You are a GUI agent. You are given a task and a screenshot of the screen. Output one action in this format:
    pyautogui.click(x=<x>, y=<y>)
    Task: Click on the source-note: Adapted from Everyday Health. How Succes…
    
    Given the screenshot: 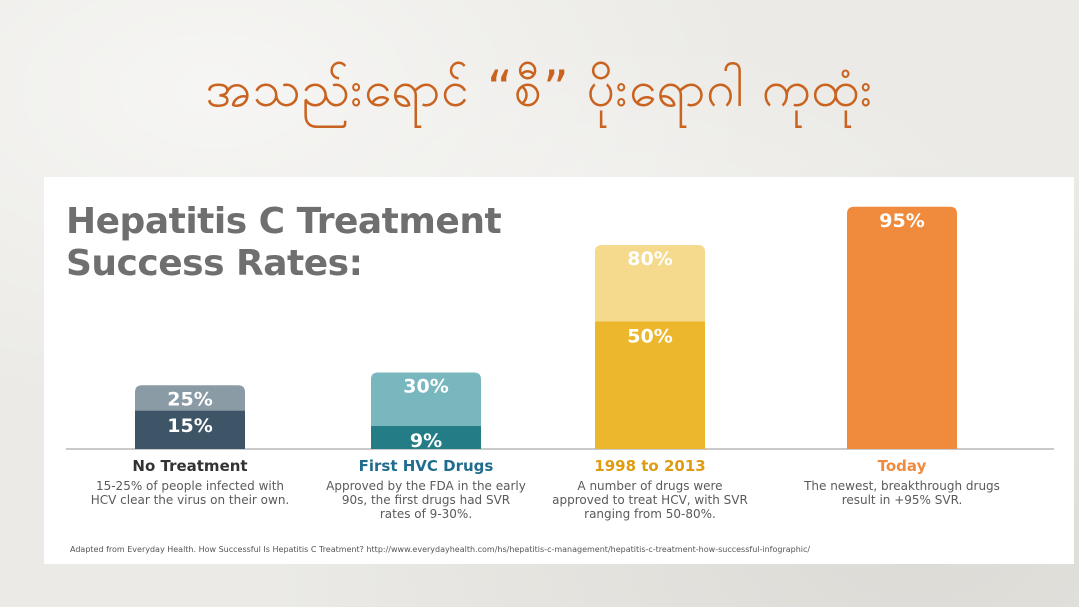 What is the action you would take?
    pyautogui.click(x=440, y=549)
    